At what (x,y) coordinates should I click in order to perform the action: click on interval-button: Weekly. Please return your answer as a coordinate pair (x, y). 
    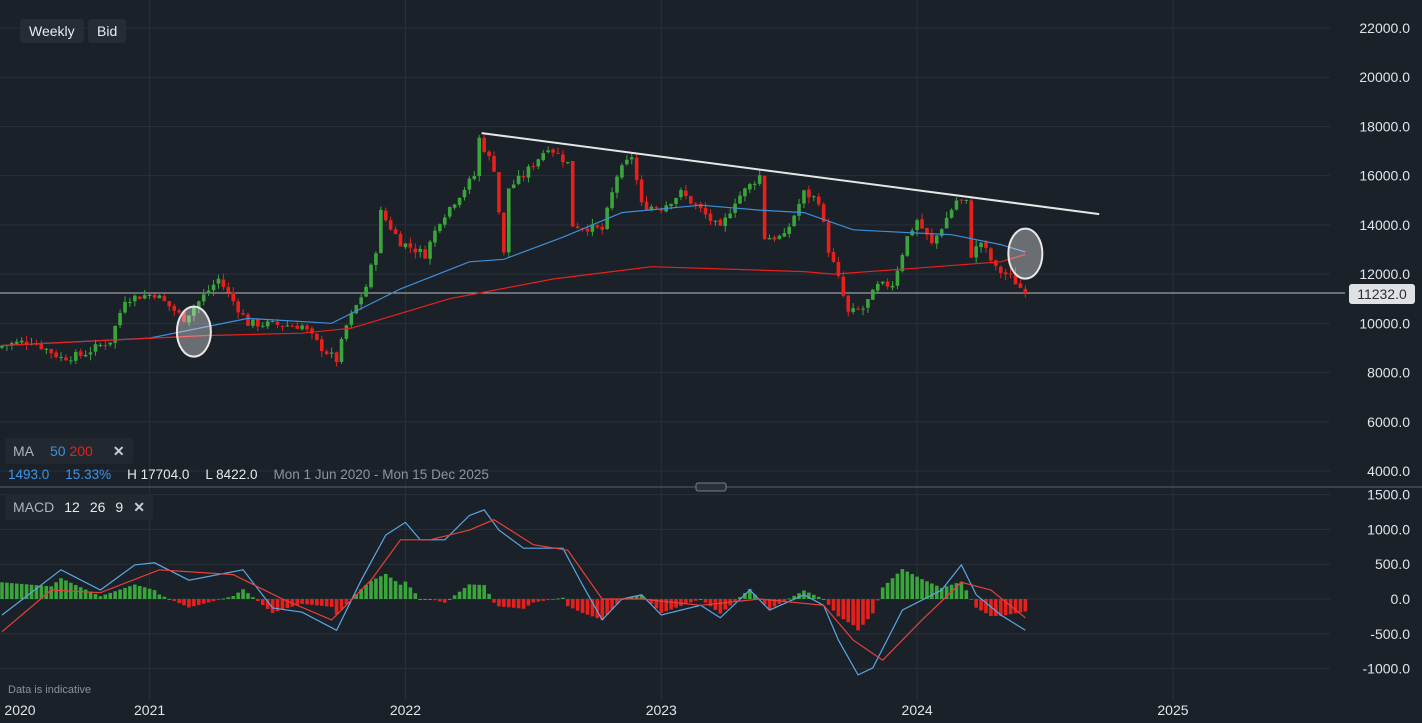
    Looking at the image, I should click on (52, 31).